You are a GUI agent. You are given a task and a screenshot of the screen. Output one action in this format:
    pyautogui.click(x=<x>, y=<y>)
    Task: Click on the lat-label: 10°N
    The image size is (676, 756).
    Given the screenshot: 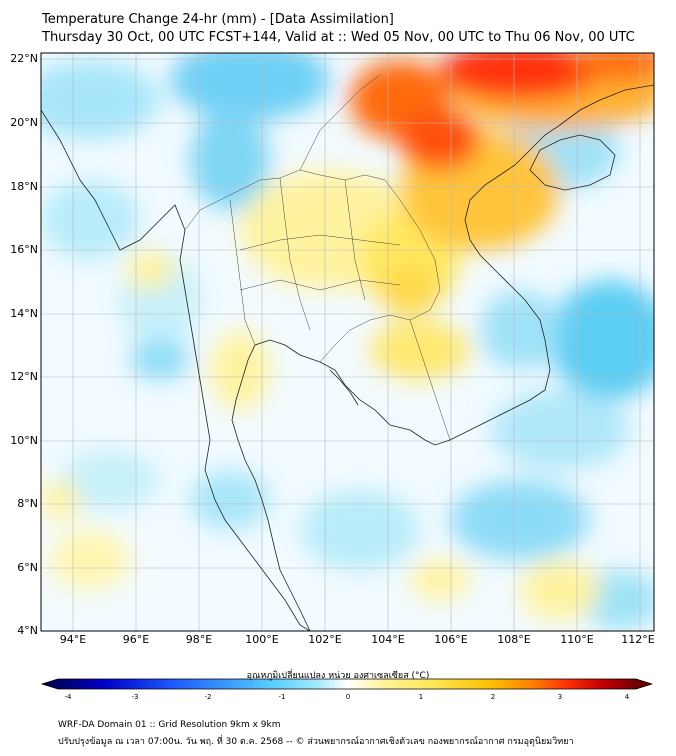 What is the action you would take?
    pyautogui.click(x=24, y=440)
    